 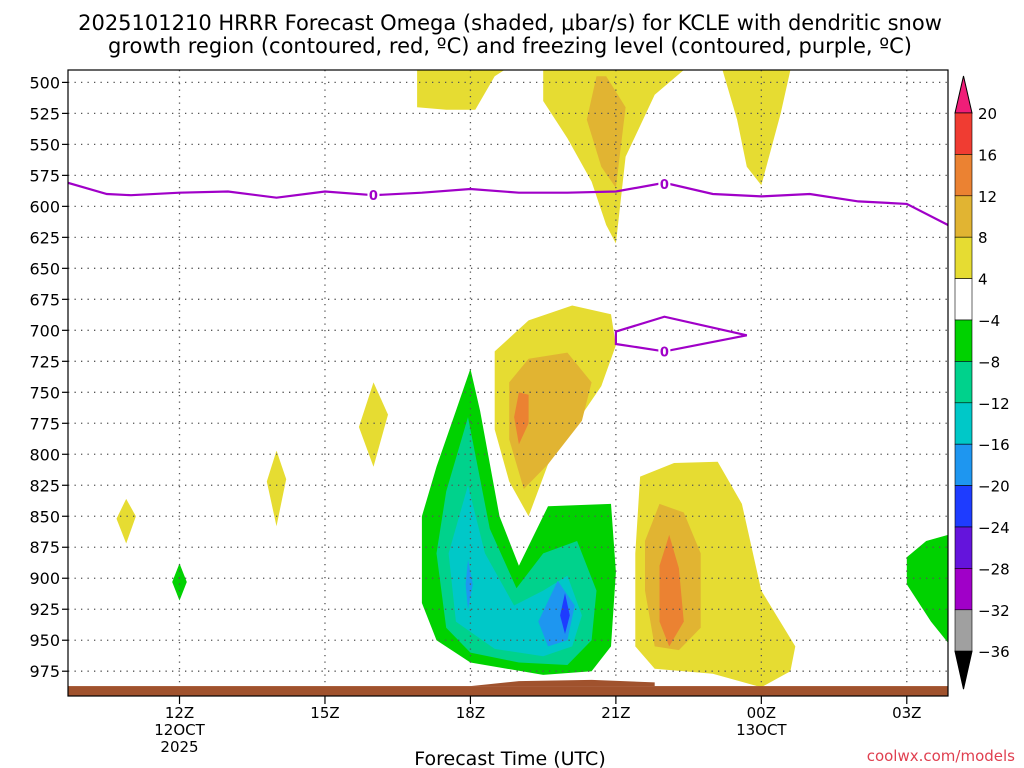 What do you see at coordinates (994, 487) in the screenshot?
I see `colorbar-label-9: −20` at bounding box center [994, 487].